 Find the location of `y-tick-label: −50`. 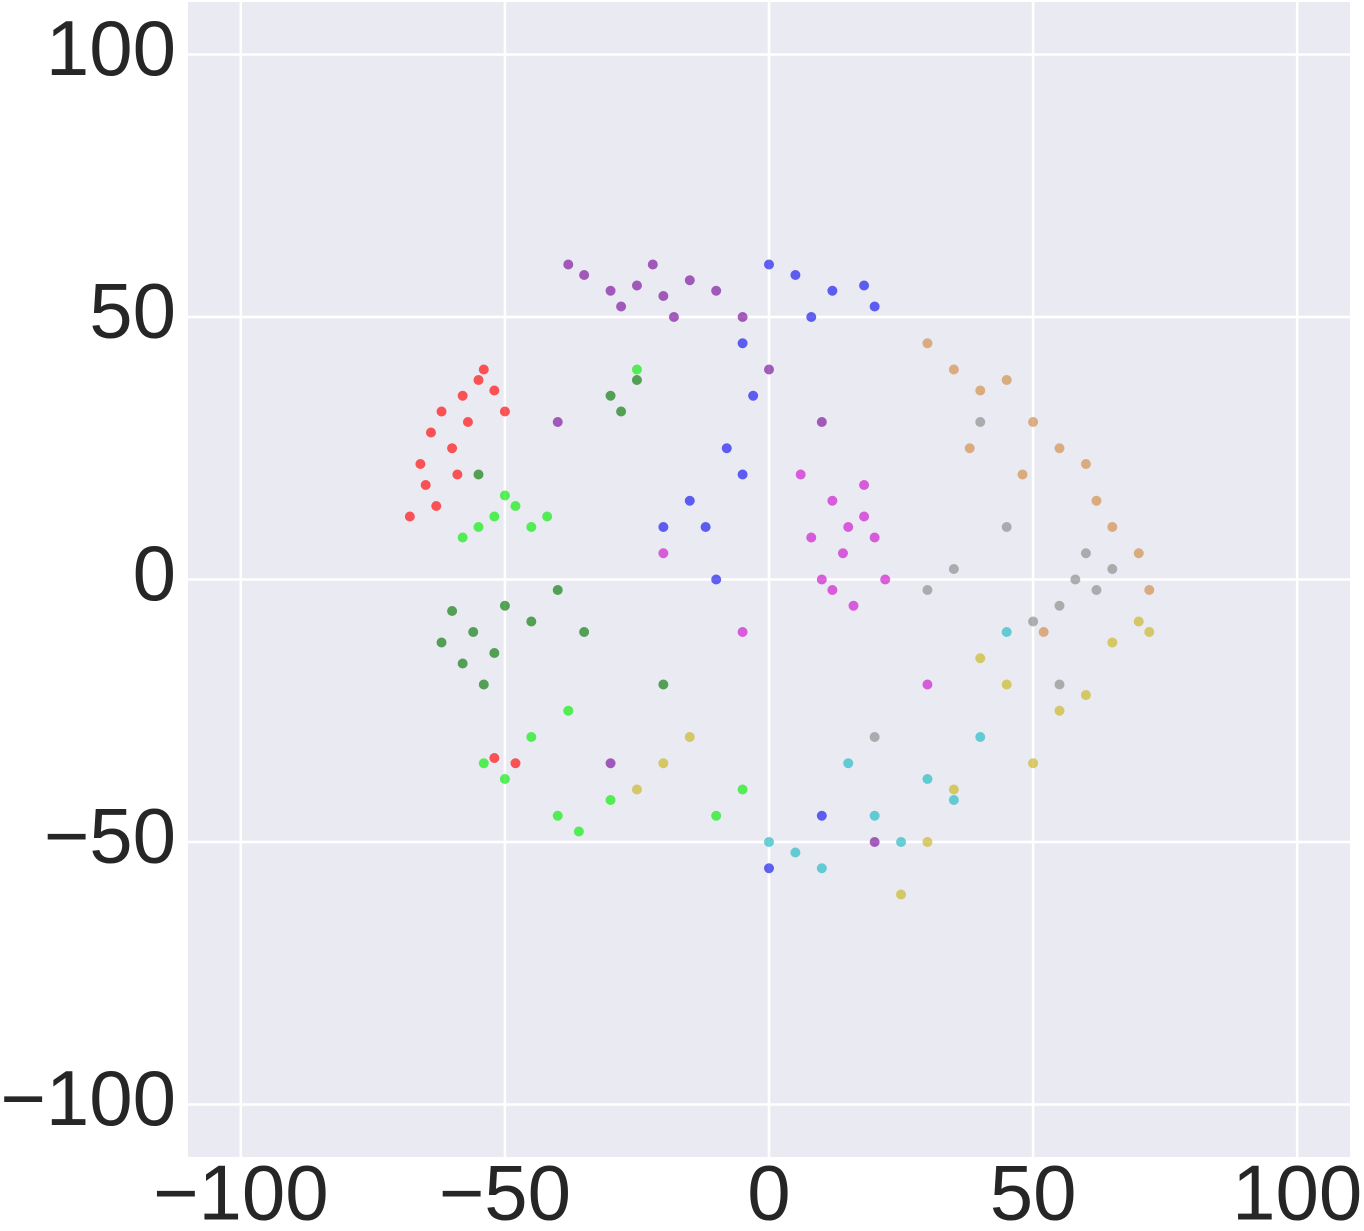

y-tick-label: −50 is located at coordinates (110, 836).